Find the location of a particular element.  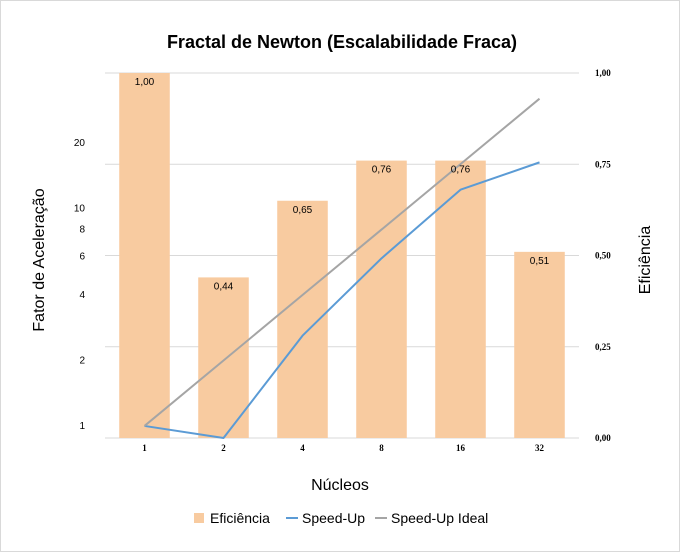

y-tick-label: 1 is located at coordinates (82, 426).